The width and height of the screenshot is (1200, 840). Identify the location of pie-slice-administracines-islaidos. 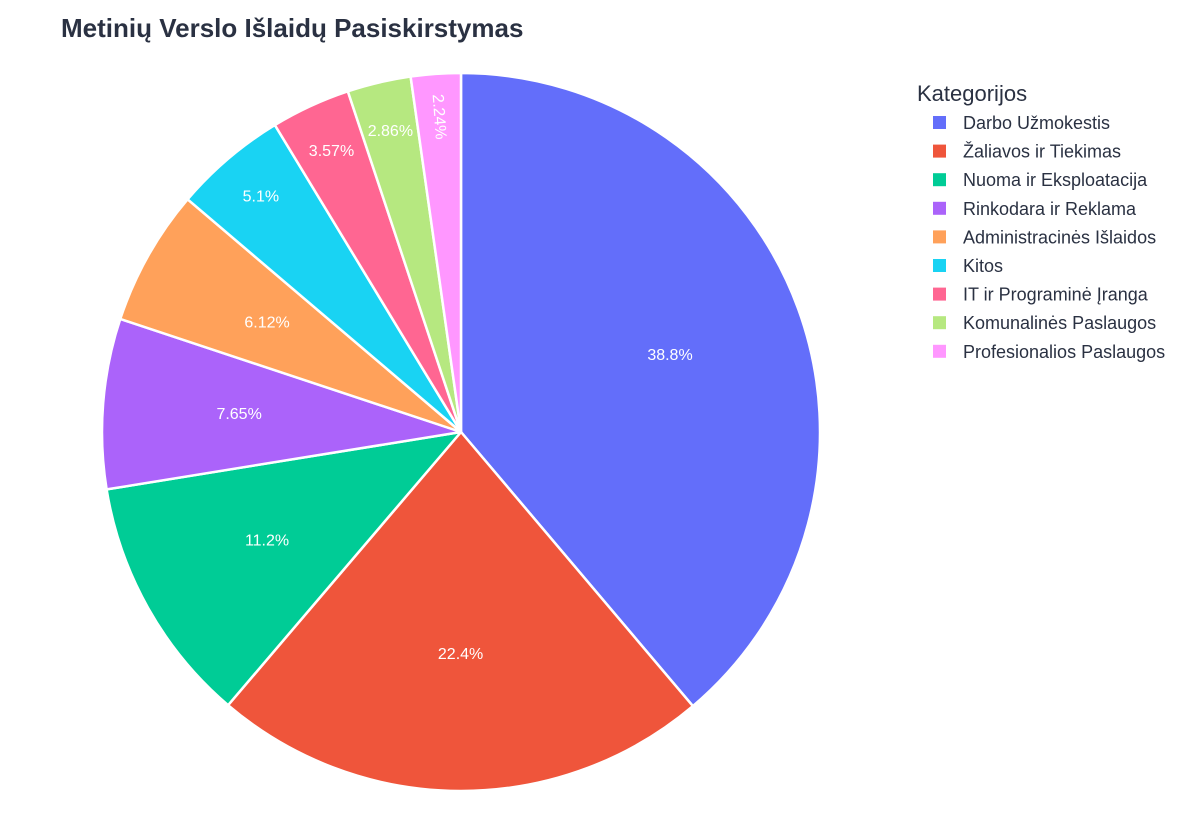
(291, 316).